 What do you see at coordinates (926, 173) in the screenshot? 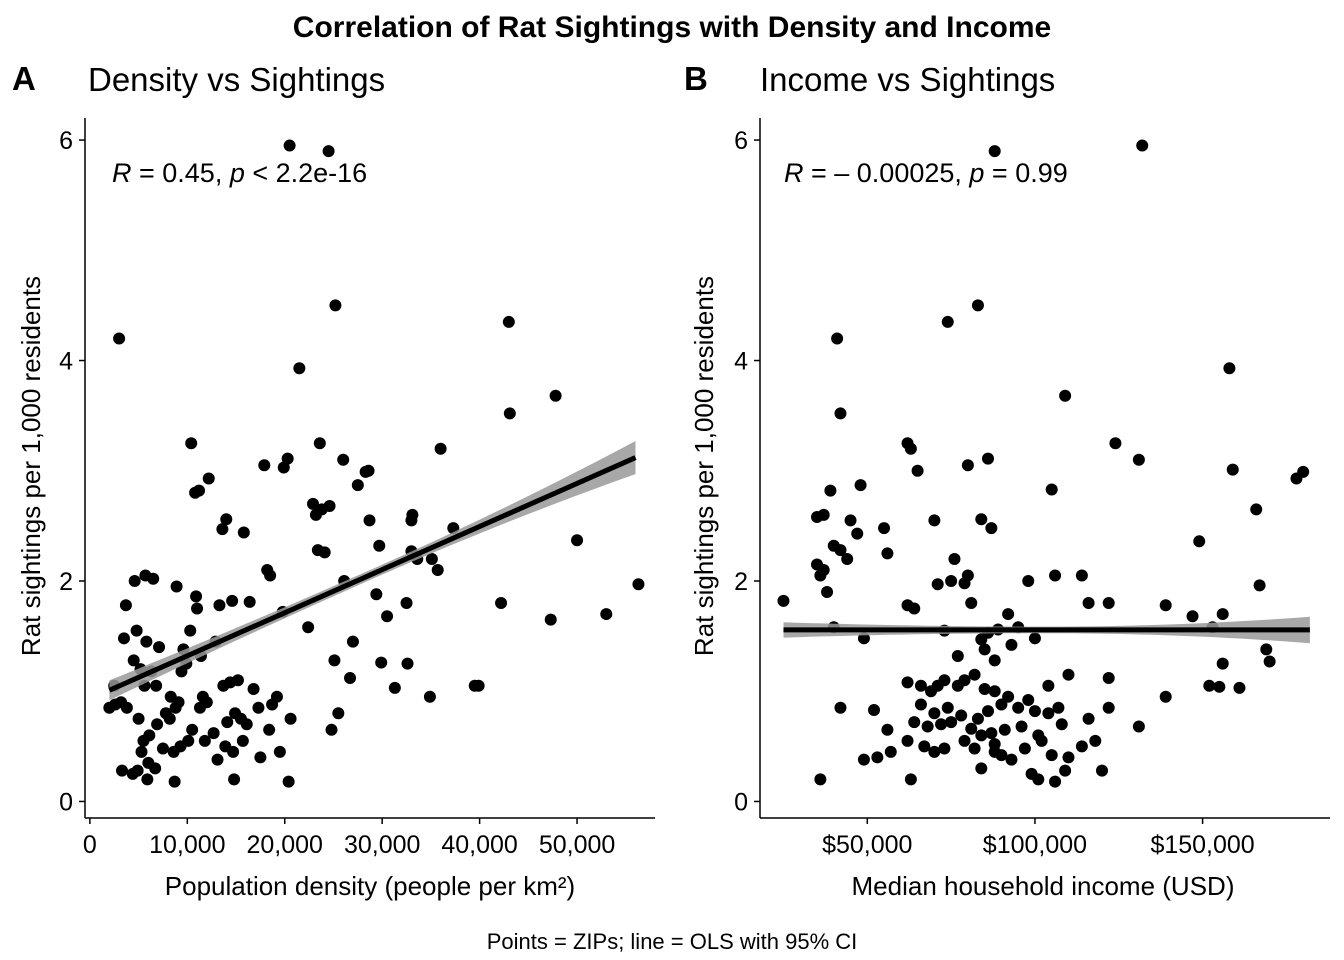
I see `stat-label-income: R = – 0.00025, p = 0.99` at bounding box center [926, 173].